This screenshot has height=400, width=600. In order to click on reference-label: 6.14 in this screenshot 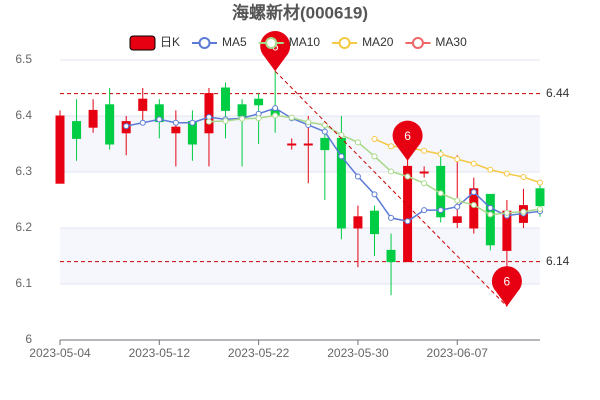, I will do `click(558, 261)`.